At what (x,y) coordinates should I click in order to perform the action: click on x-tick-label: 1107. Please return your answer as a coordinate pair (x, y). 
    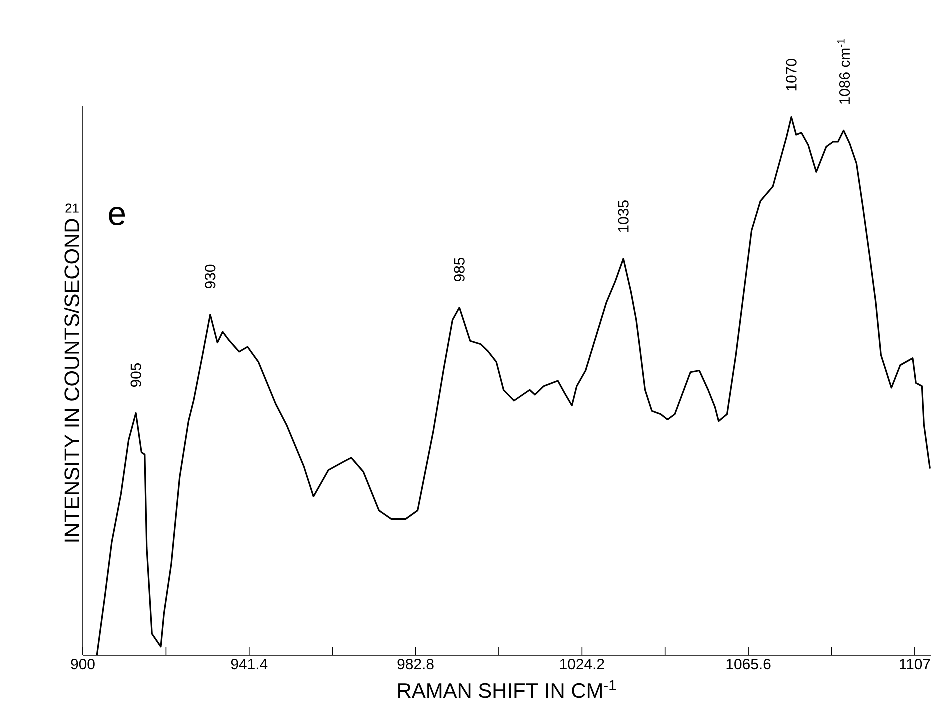
    Looking at the image, I should click on (915, 664).